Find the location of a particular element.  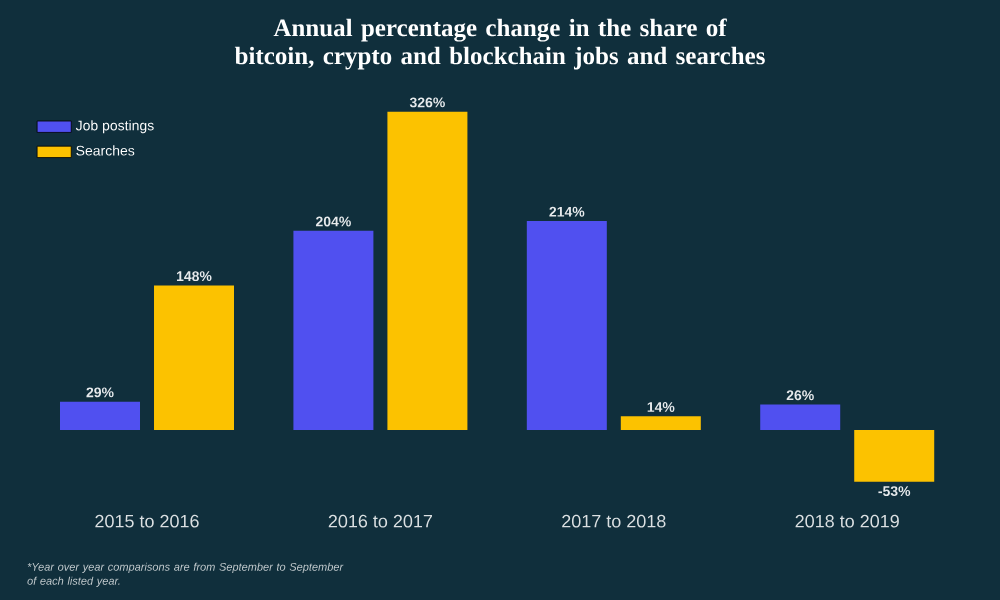

chart-title: Annual percentage change in the share of bitcoin, crypto and blockchain jobs and searches is located at coordinates (499, 44).